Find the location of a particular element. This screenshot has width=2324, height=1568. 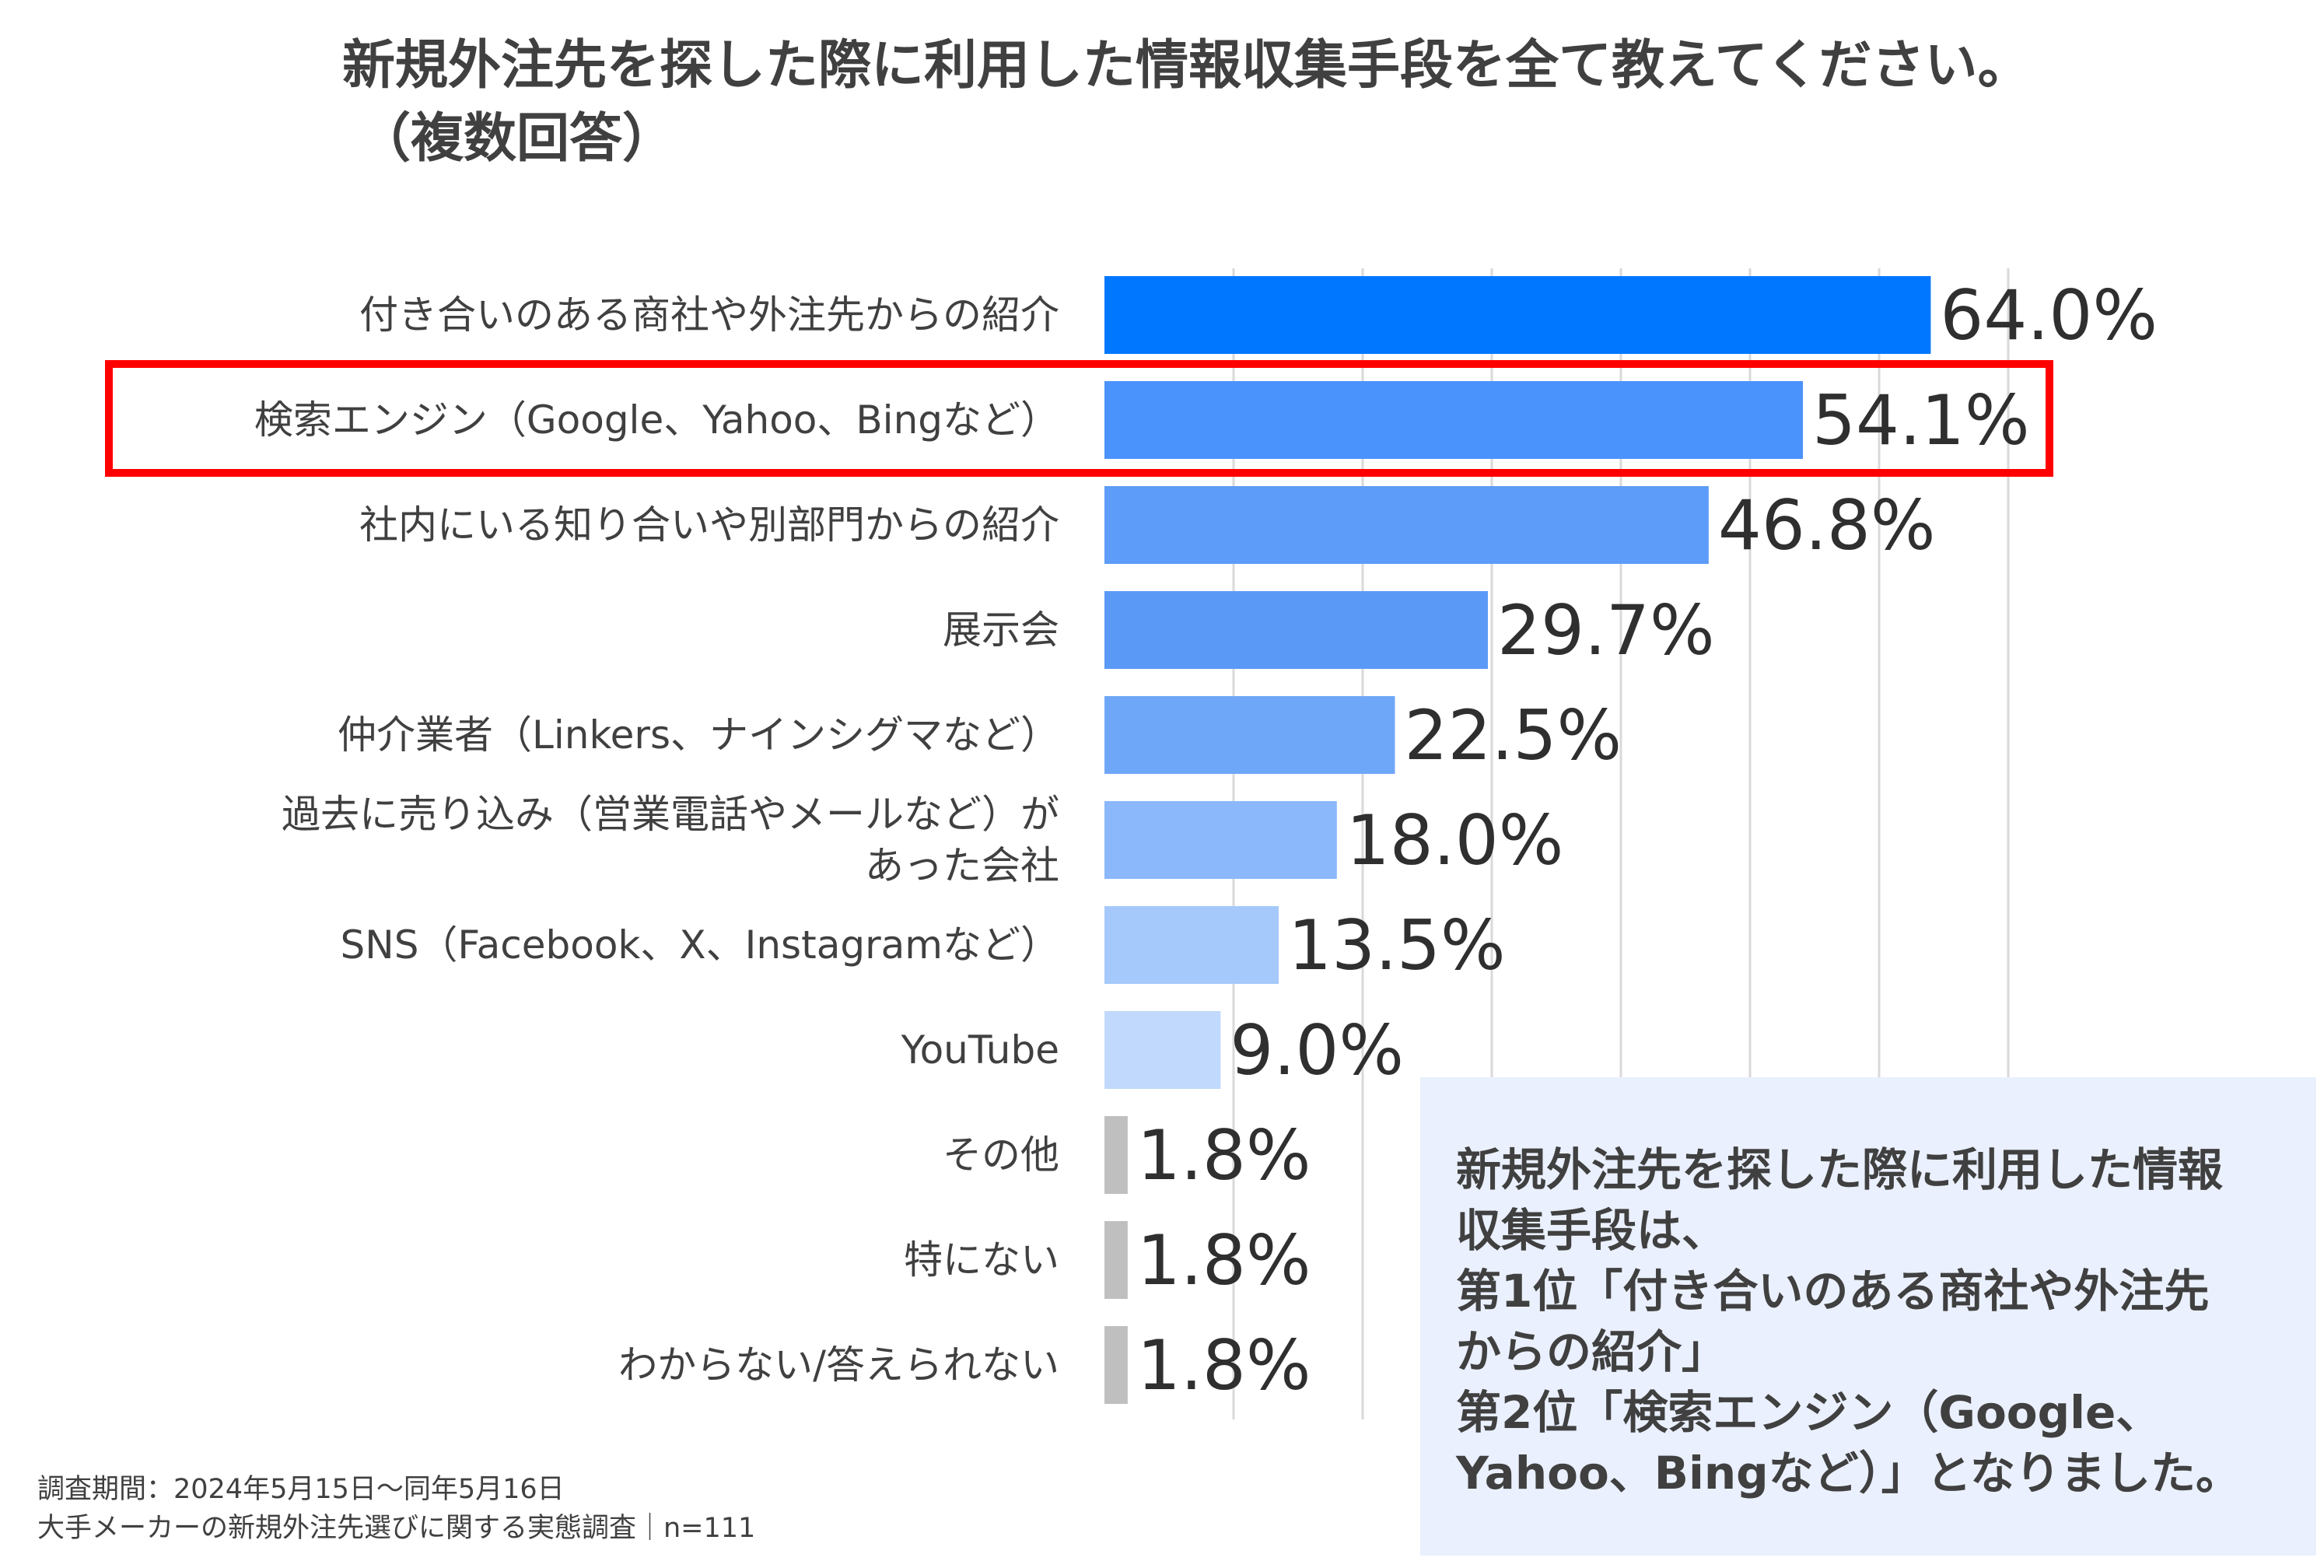

survey-period: 調査期間：2024年5月15日～同年5月16日 is located at coordinates (301, 1489).